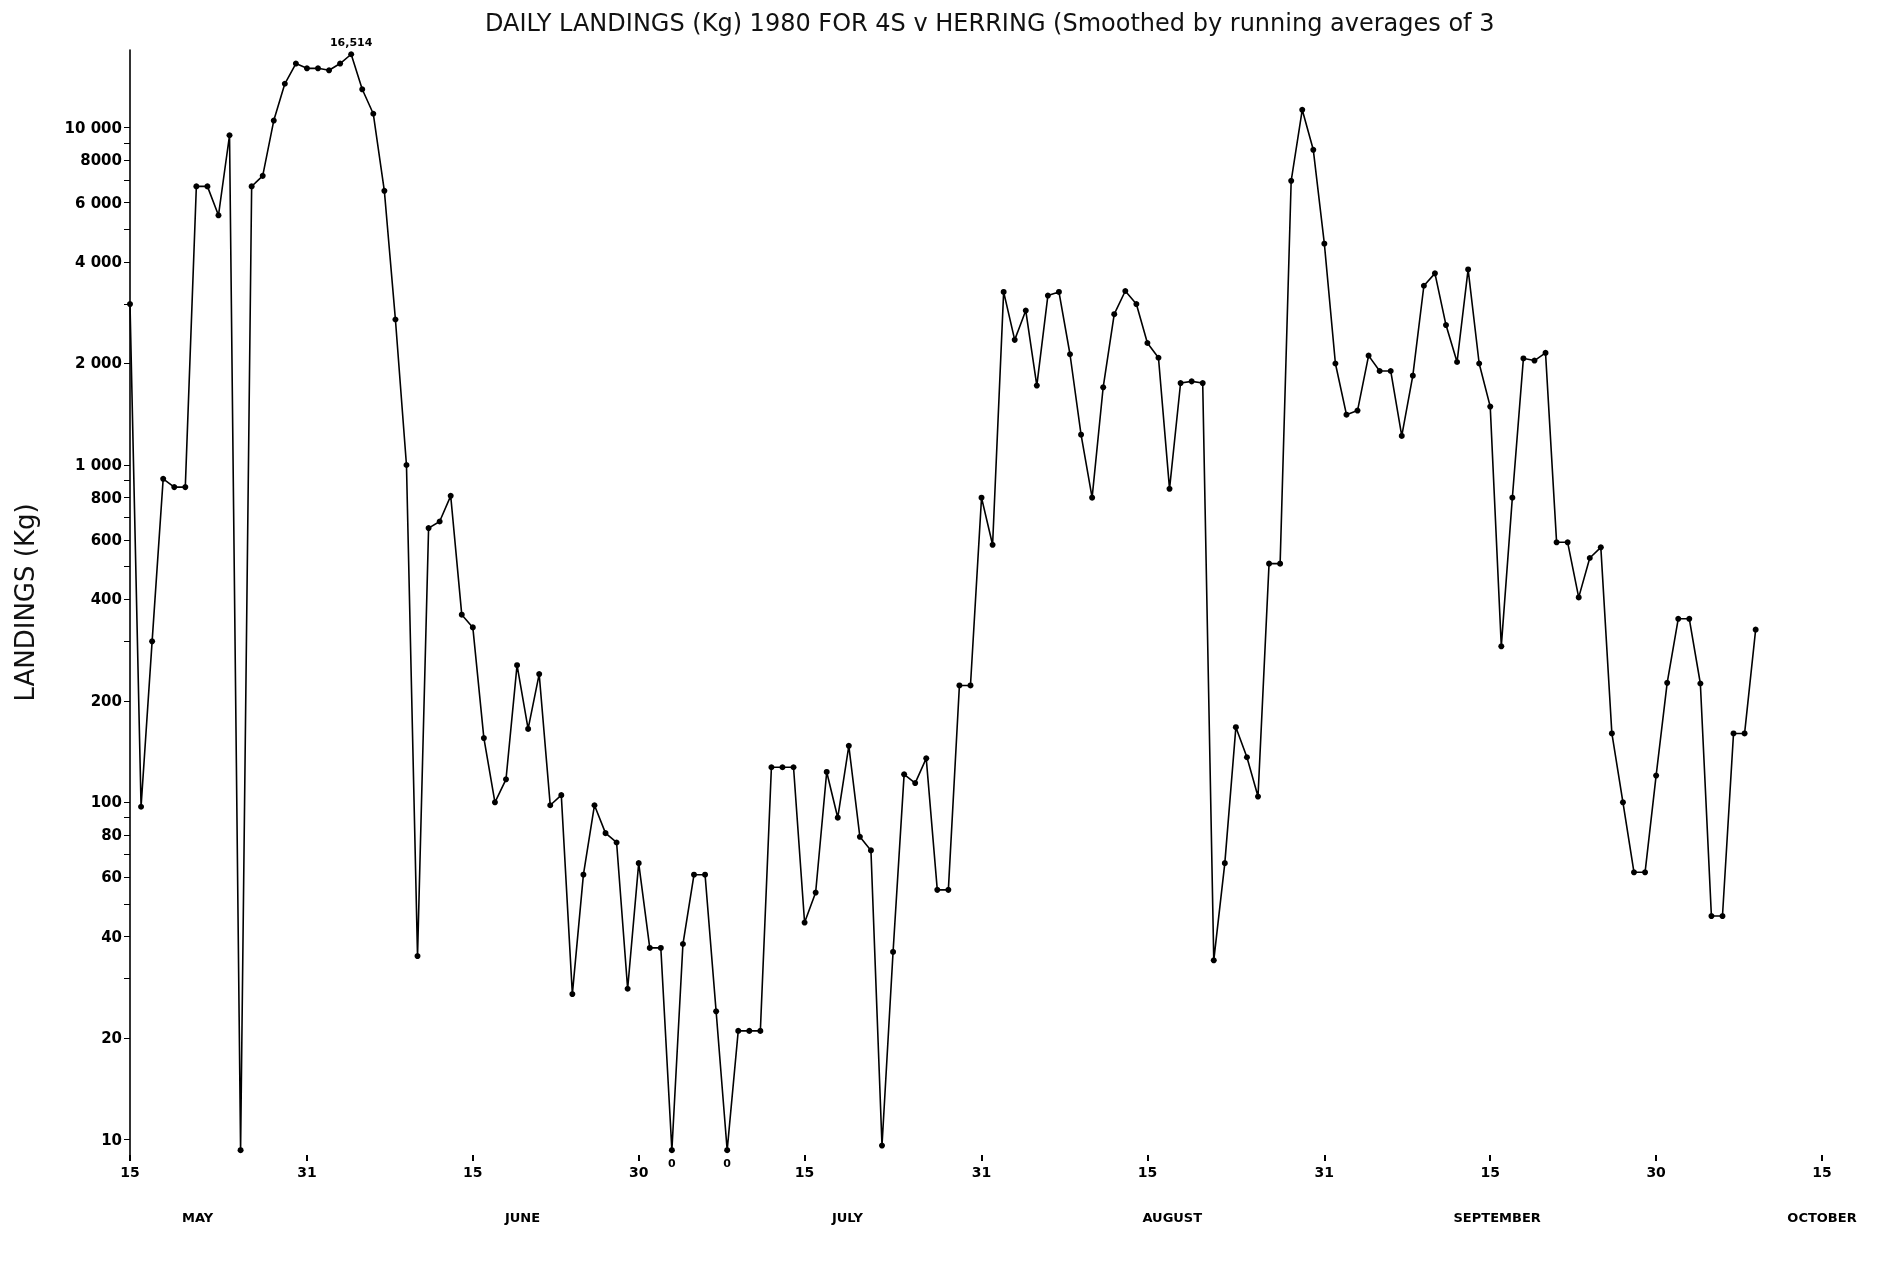  I want to click on y-tick-label: 60, so click(111, 877).